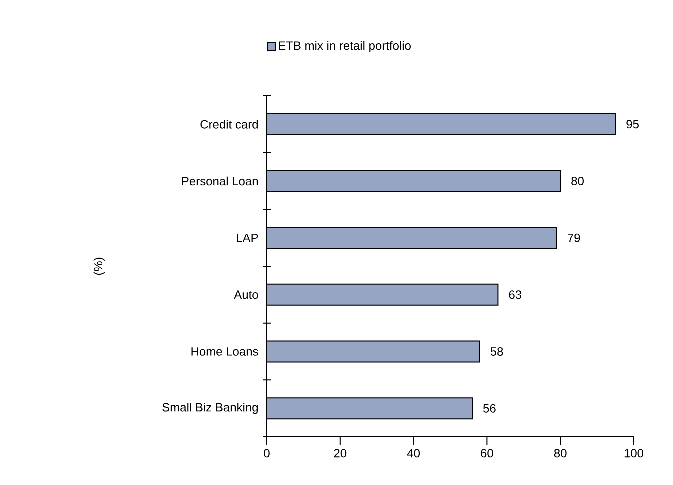  I want to click on y-tick-label: Credit card, so click(229, 124).